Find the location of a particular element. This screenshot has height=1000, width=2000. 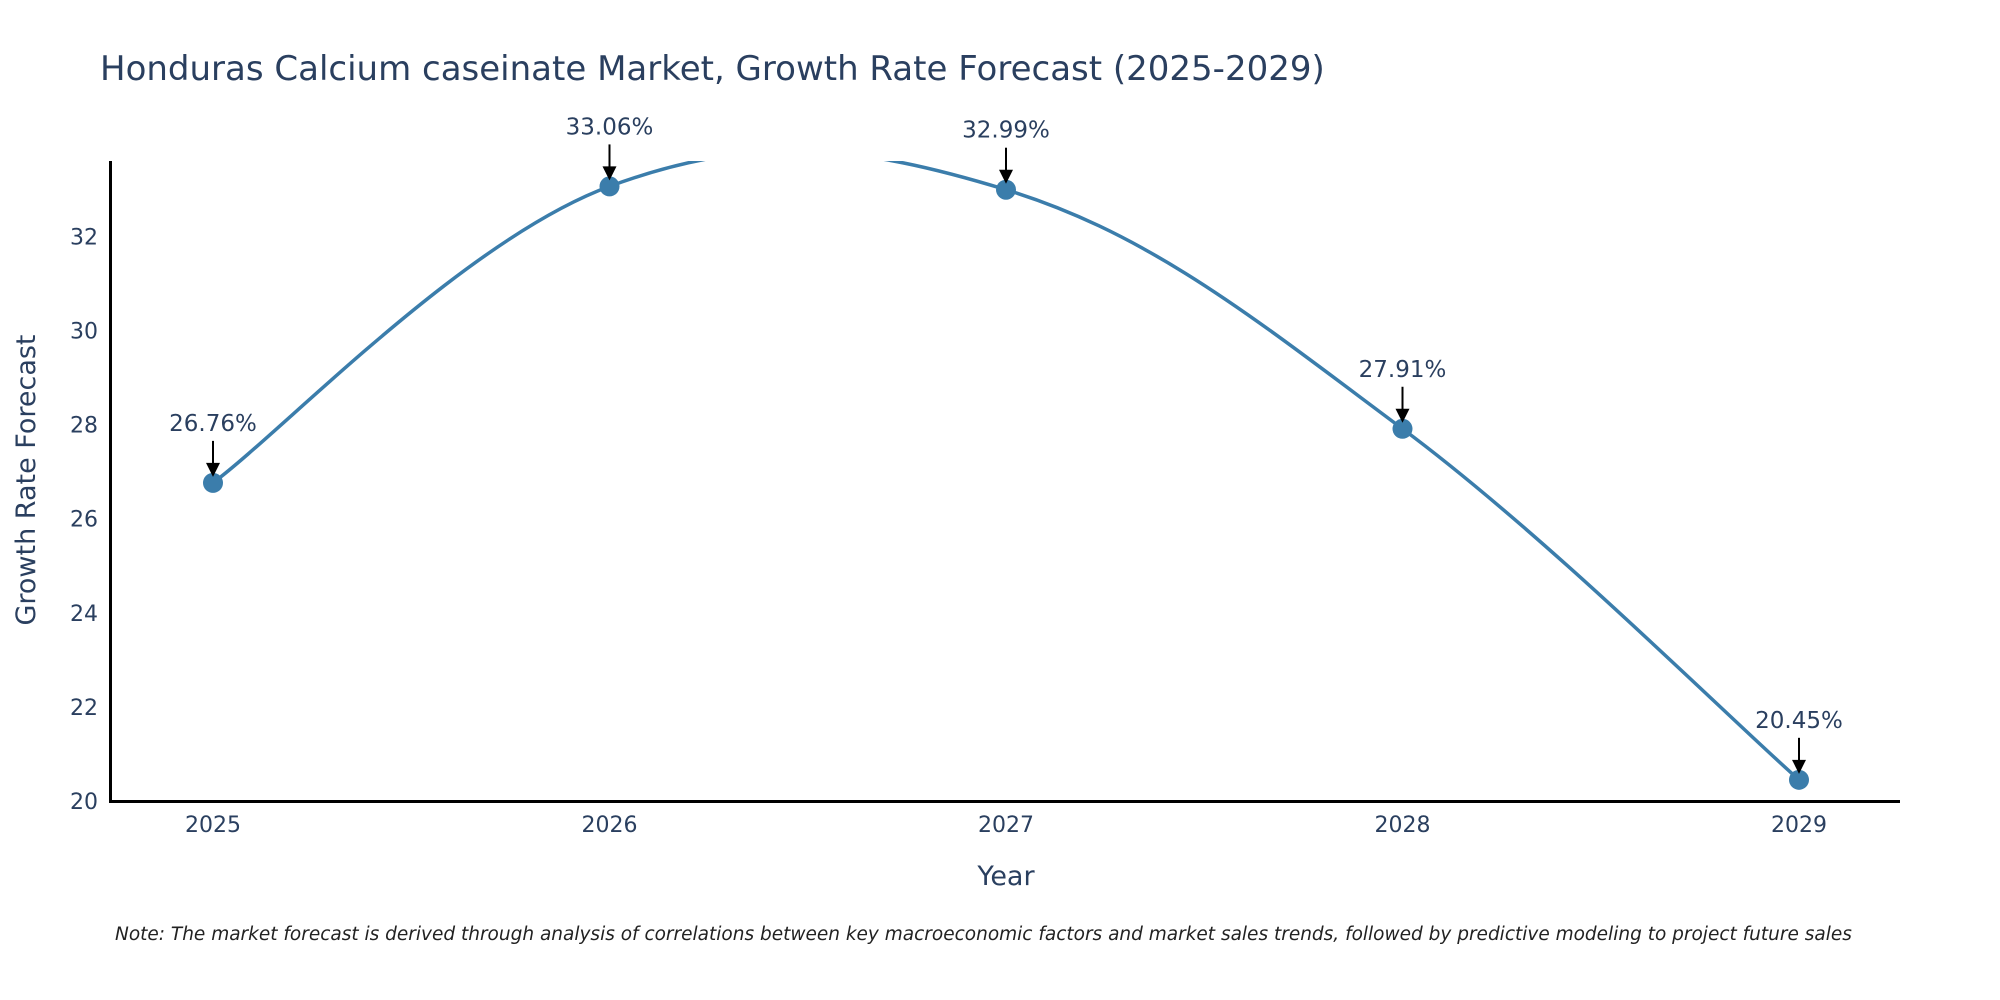

annotation-text: 26.76% is located at coordinates (213, 424).